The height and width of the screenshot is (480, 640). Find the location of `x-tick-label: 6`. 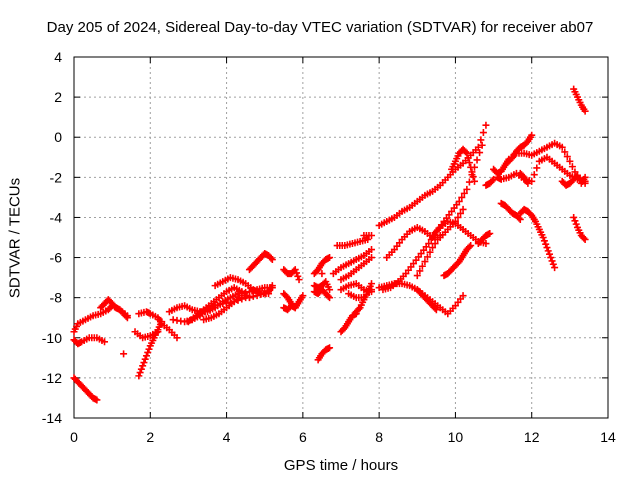

x-tick-label: 6 is located at coordinates (303, 437).